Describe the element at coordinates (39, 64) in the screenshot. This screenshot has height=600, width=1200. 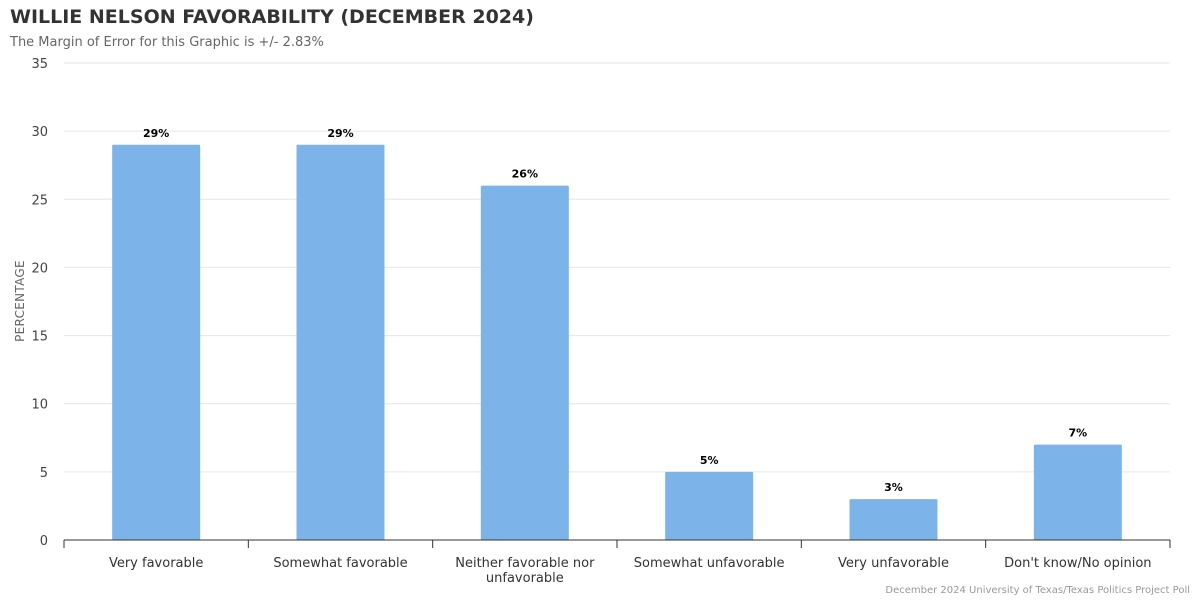
I see `y-tick-label: 35` at that location.